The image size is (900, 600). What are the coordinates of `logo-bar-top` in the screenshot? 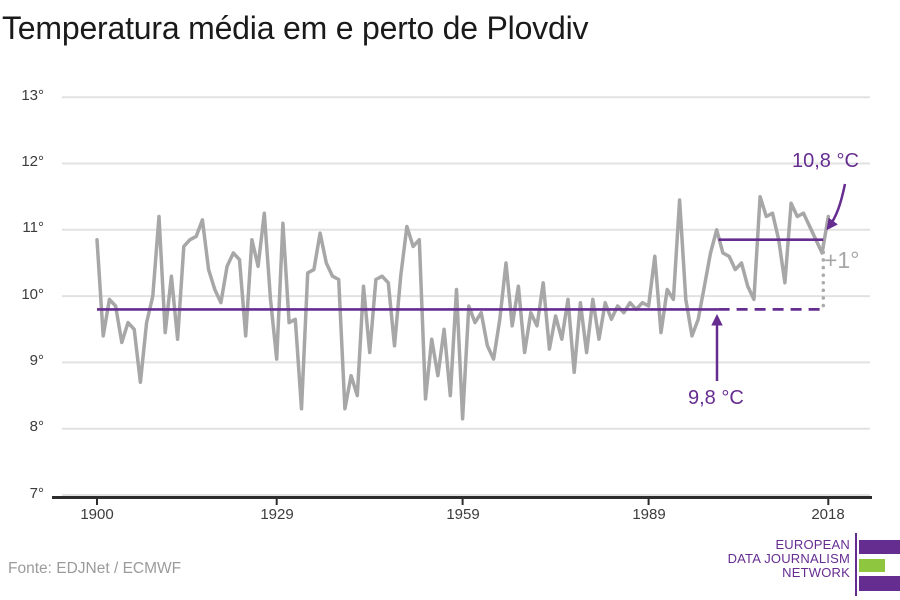 It's located at (879, 547).